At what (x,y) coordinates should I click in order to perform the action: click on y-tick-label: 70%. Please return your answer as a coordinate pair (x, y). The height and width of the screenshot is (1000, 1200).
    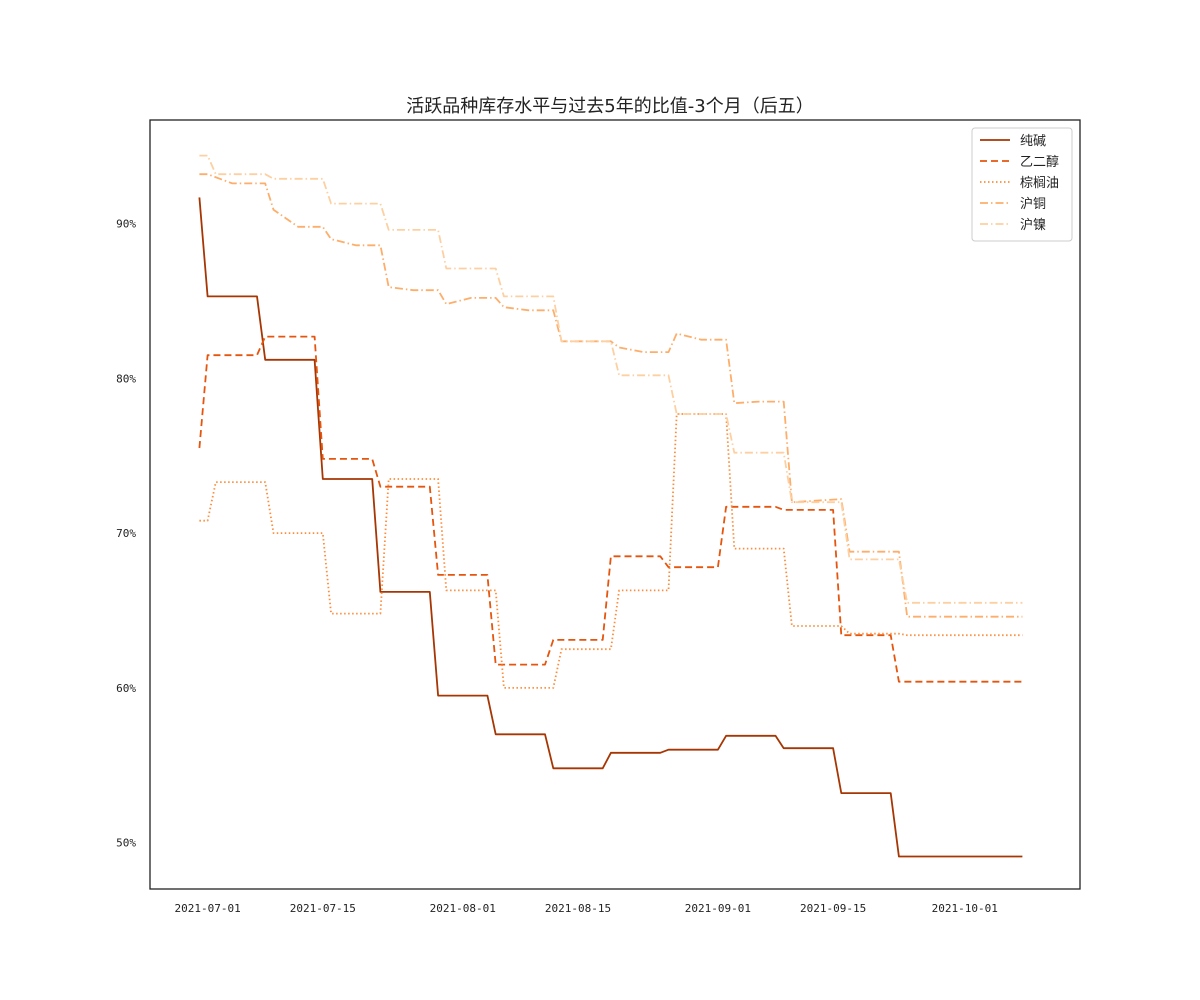
    Looking at the image, I should click on (126, 533).